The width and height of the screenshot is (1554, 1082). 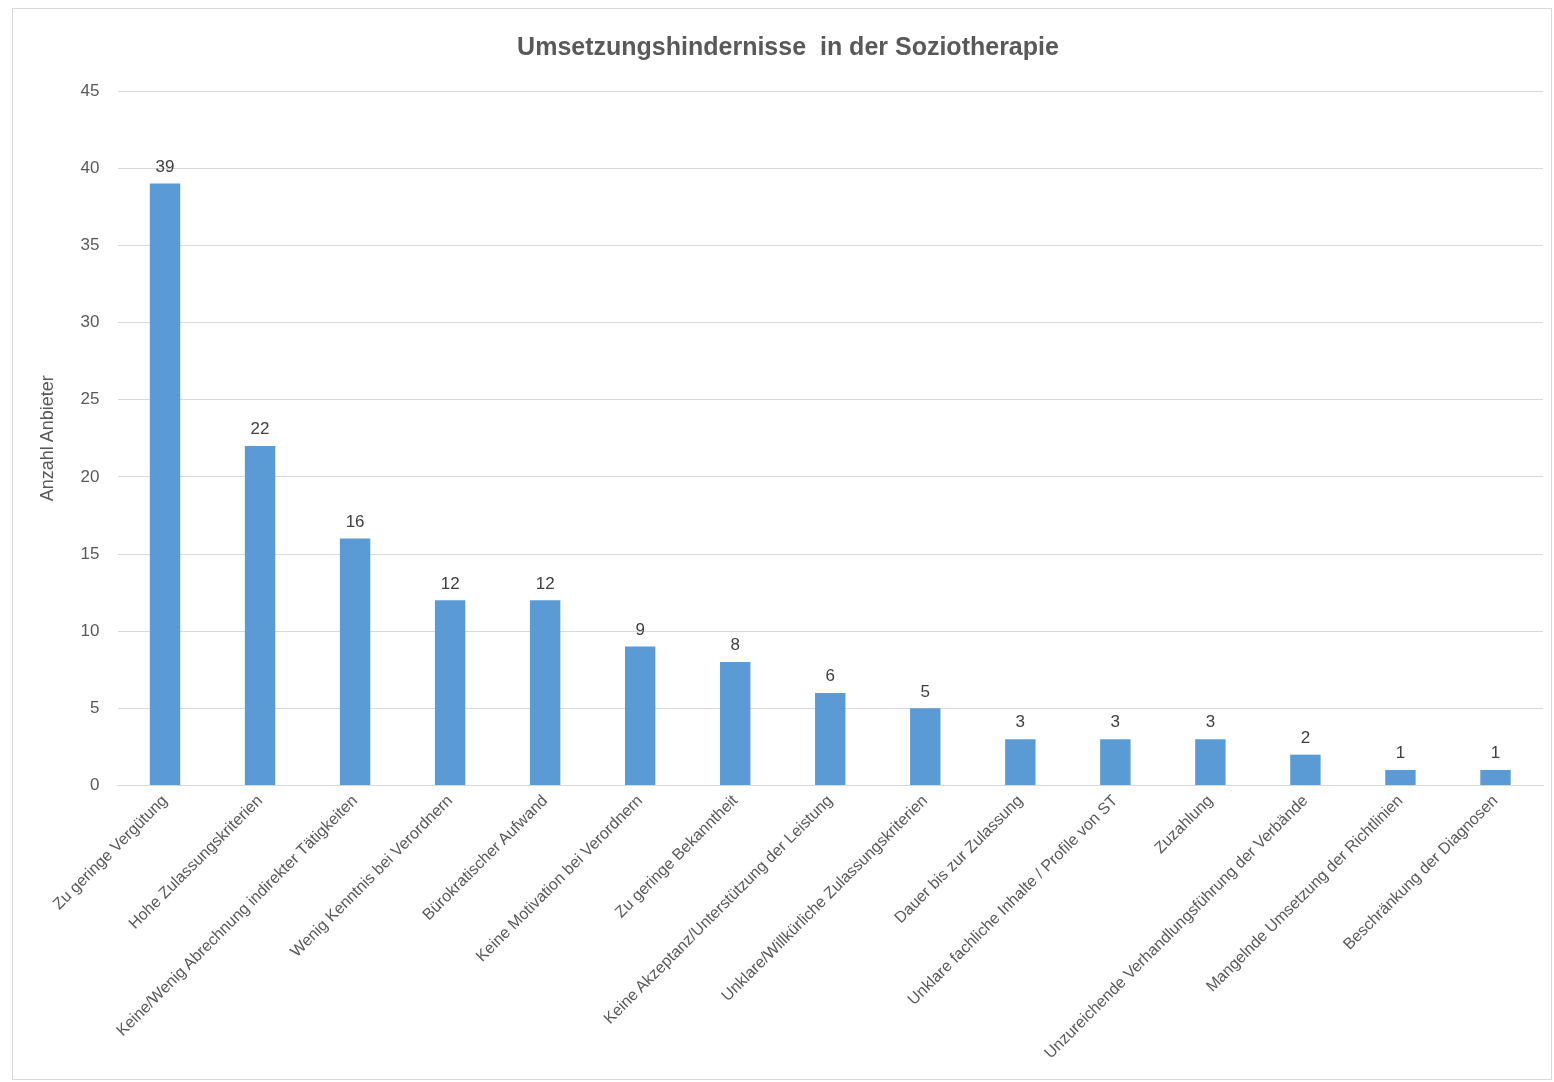 I want to click on data-label: 6, so click(x=830, y=676).